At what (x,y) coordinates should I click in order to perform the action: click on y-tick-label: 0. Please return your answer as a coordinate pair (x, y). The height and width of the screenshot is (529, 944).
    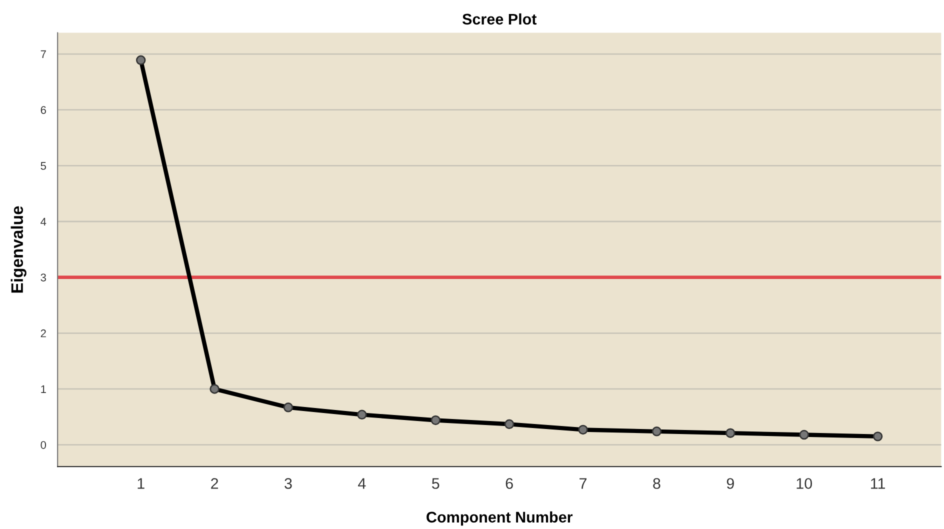
    Looking at the image, I should click on (43, 445).